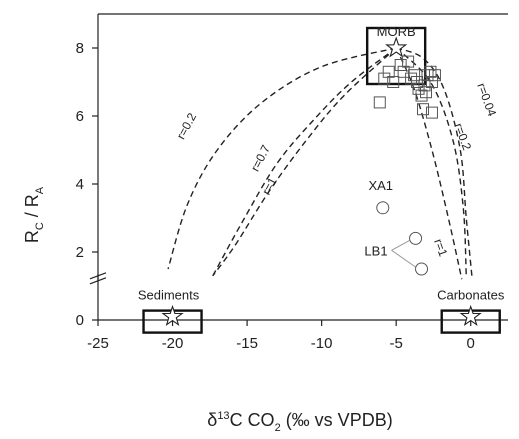 The height and width of the screenshot is (439, 519). I want to click on mixing-curve-label-5: r=0.04, so click(486, 99).